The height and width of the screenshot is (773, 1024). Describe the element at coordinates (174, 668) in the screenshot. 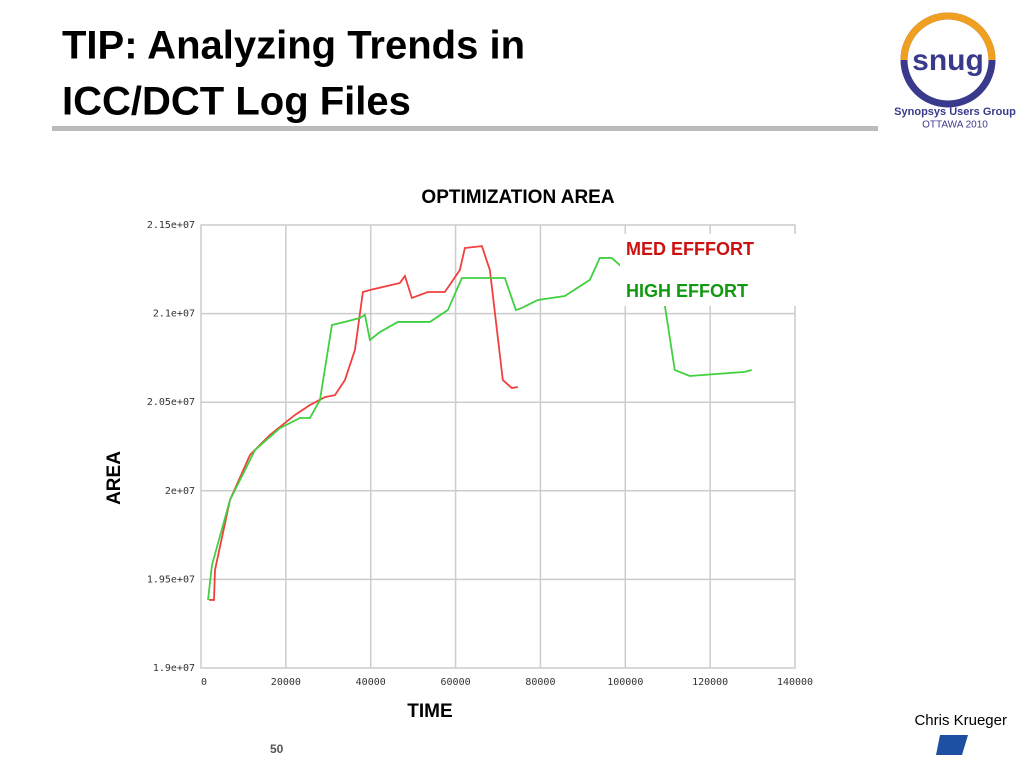

I see `y-tick-label: 1.9e+07` at that location.